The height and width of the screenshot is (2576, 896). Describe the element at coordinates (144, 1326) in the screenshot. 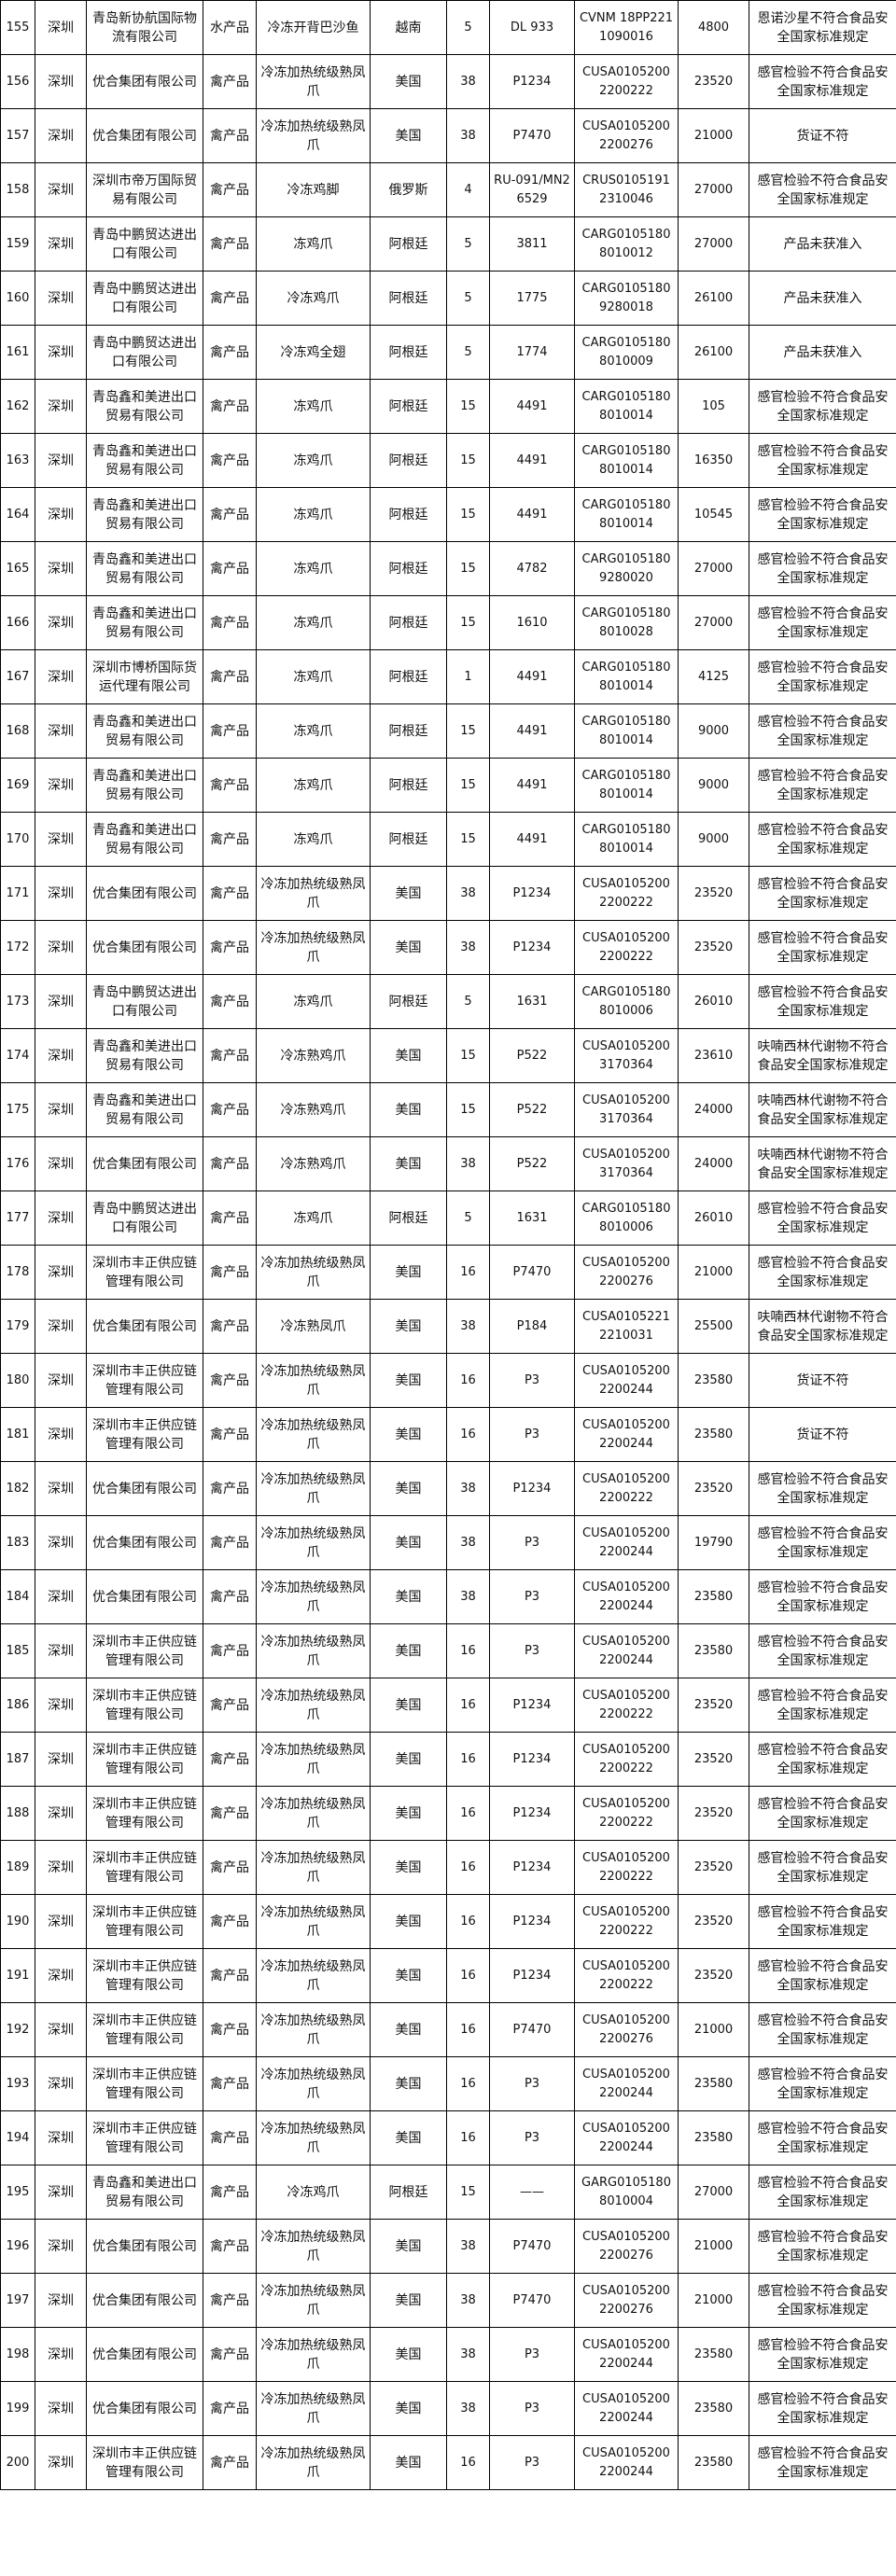

I see `importer-company-cell: 优合集团有限公司` at that location.